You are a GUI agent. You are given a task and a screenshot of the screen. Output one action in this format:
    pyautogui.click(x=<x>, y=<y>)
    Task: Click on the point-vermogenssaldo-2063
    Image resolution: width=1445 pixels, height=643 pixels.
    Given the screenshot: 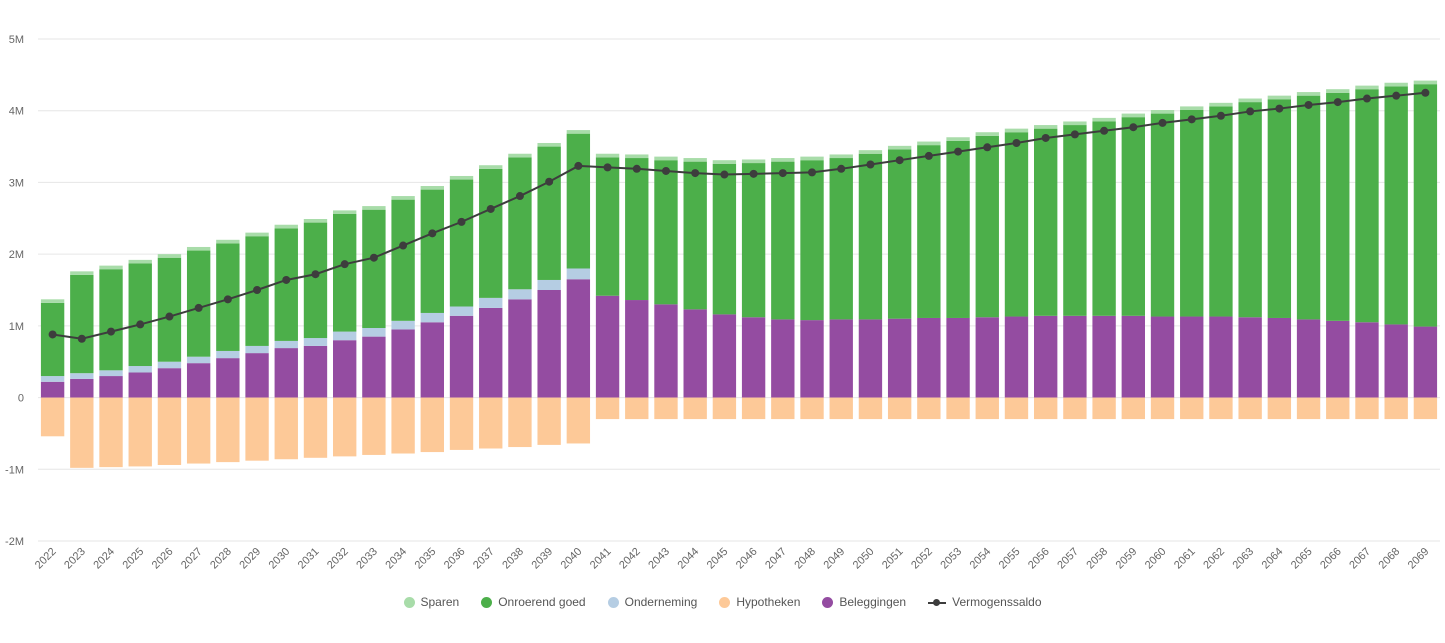 What is the action you would take?
    pyautogui.click(x=1250, y=111)
    